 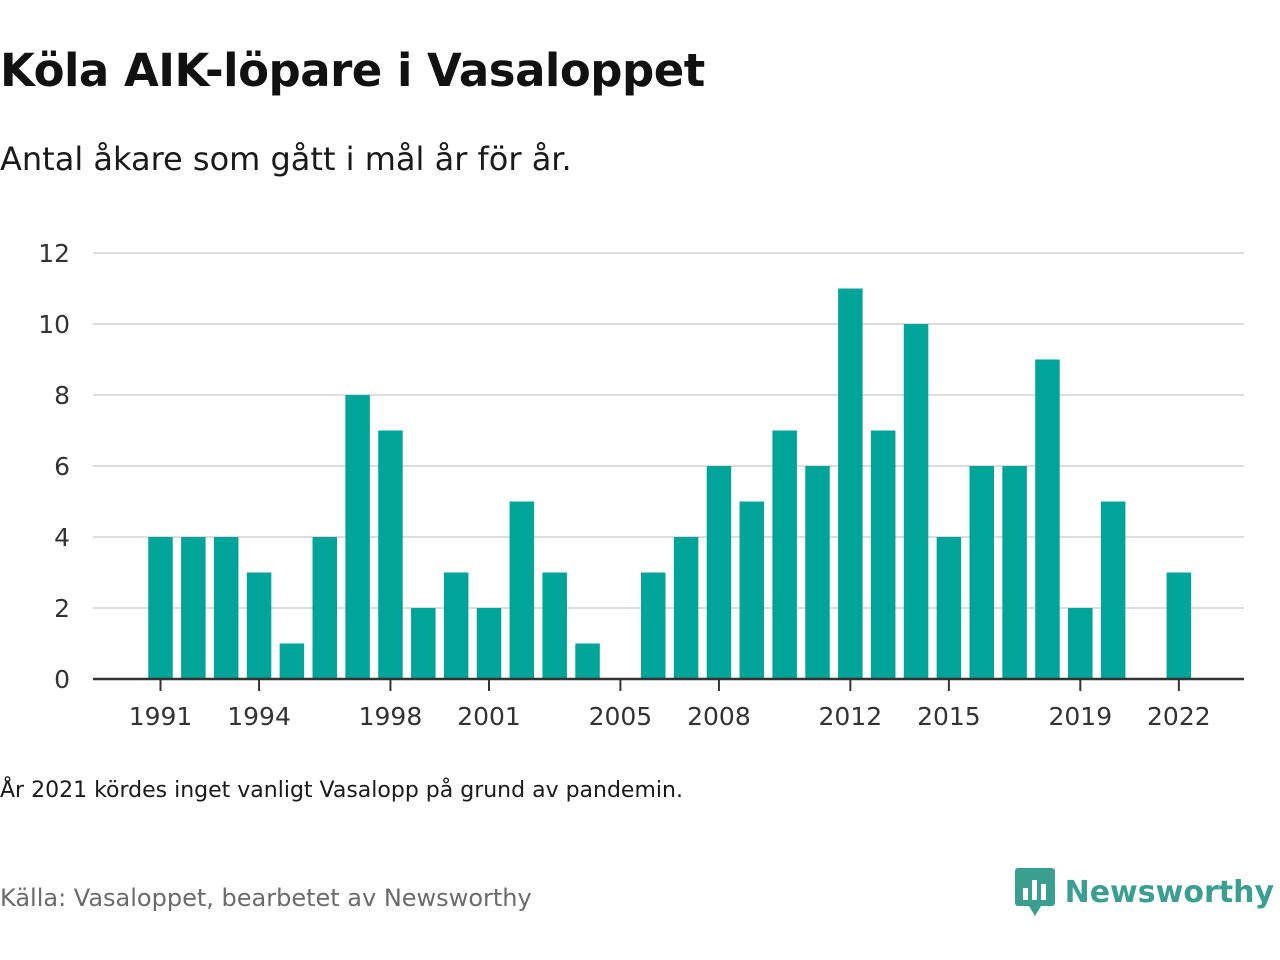 I want to click on bar-2001, so click(x=489, y=643).